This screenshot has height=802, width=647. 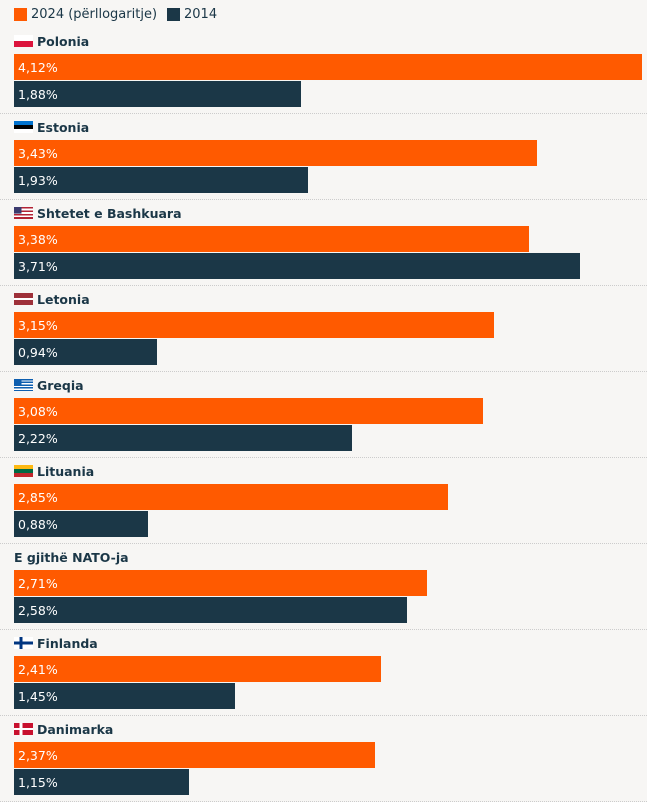 I want to click on data-label: 3,38%, so click(x=38, y=239).